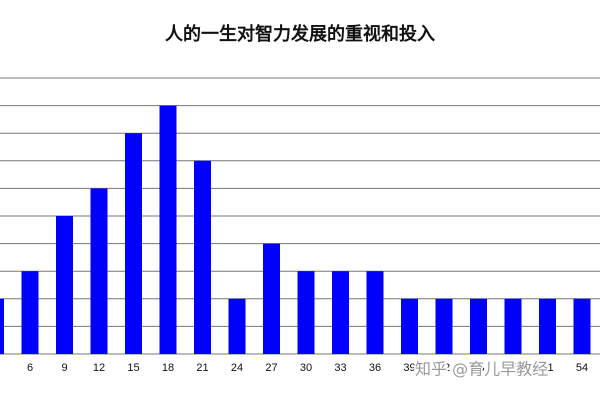 The height and width of the screenshot is (400, 600). What do you see at coordinates (64, 368) in the screenshot?
I see `x-tick-label: 9` at bounding box center [64, 368].